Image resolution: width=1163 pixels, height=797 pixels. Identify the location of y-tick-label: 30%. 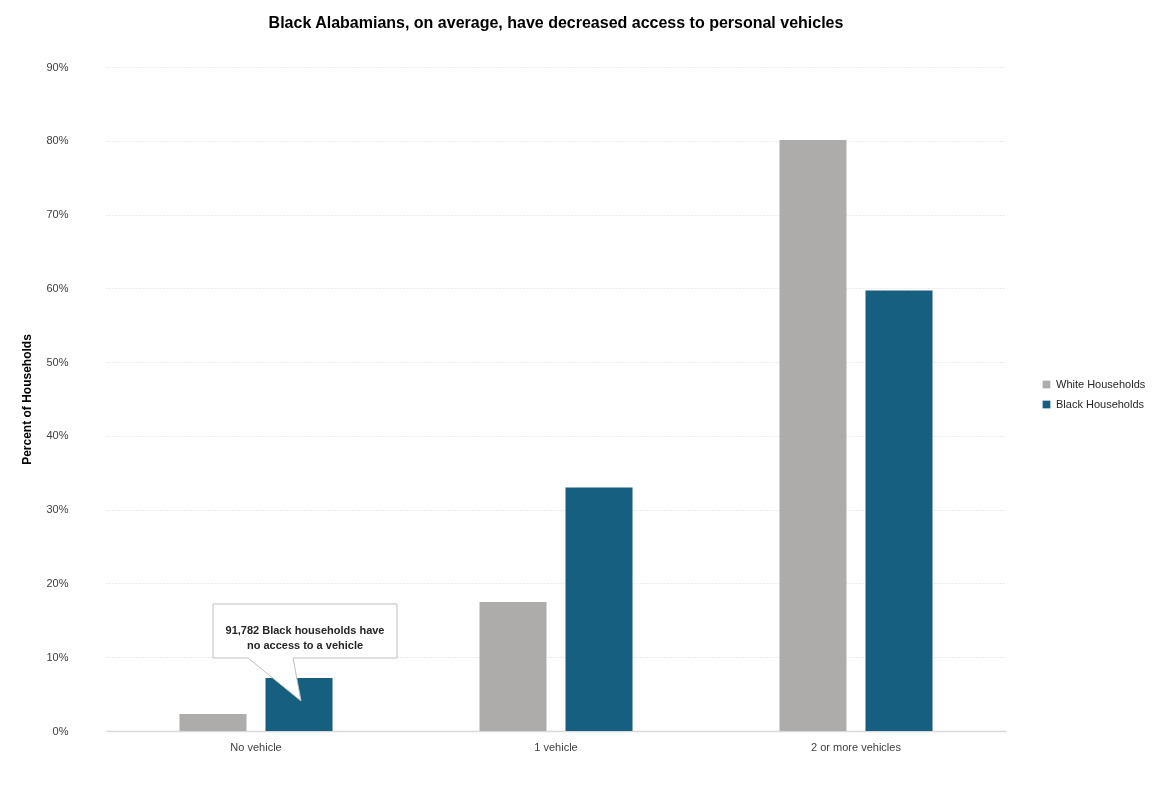
(57, 509).